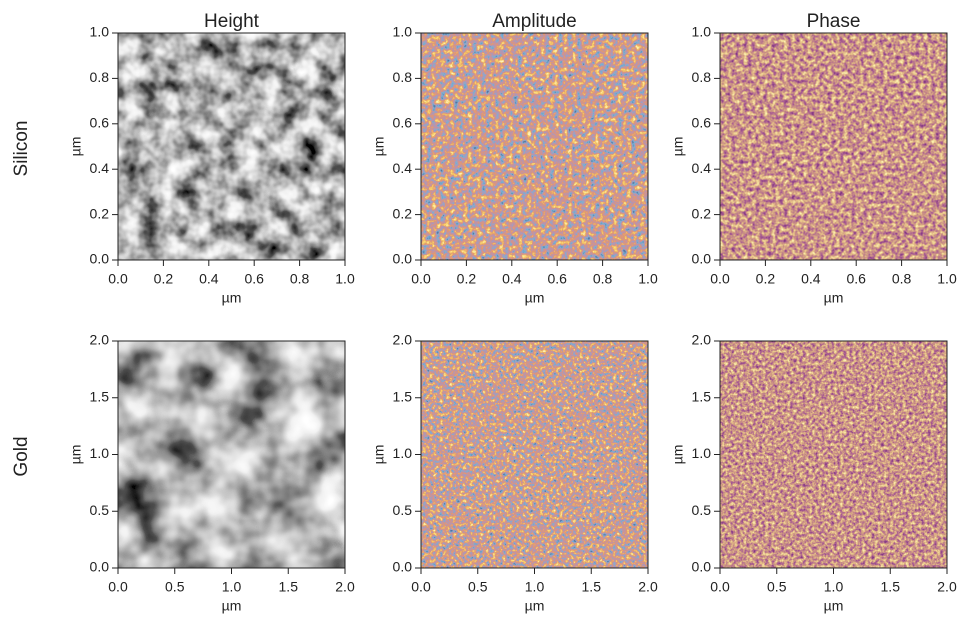 This screenshot has height=631, width=964. I want to click on column-title: Amplitude, so click(534, 21).